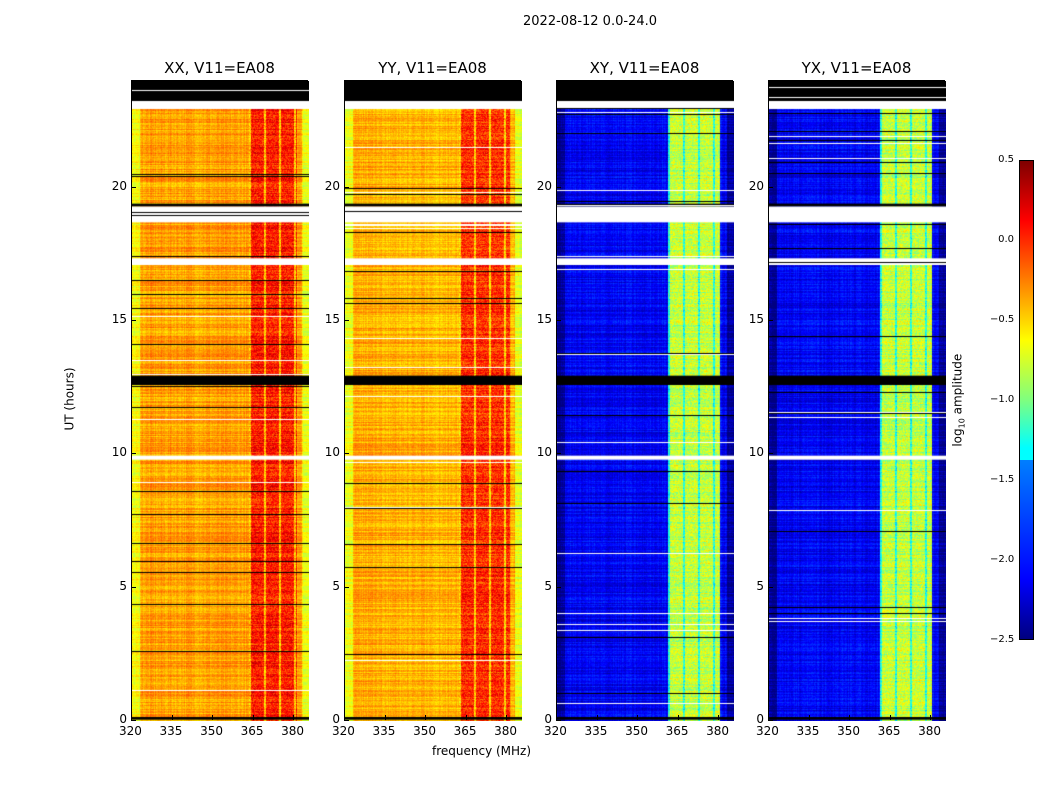 This screenshot has width=1050, height=800. What do you see at coordinates (644, 68) in the screenshot?
I see `panel-title: XY, V11=EA08` at bounding box center [644, 68].